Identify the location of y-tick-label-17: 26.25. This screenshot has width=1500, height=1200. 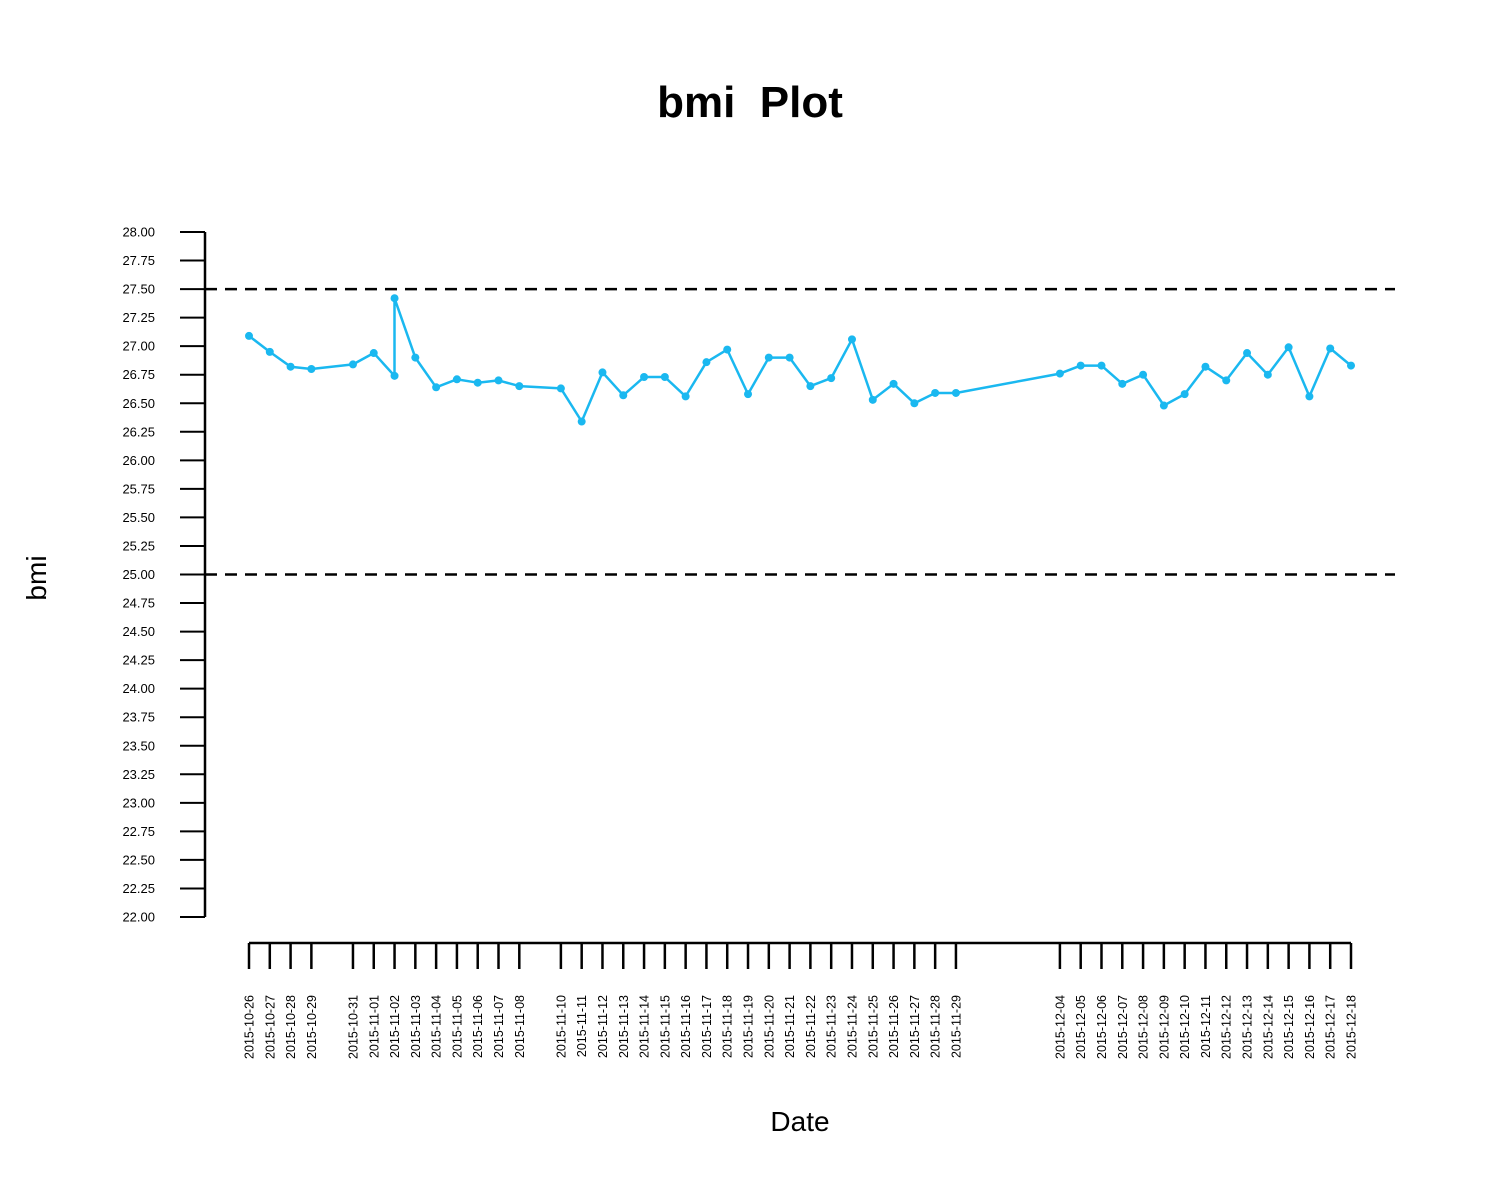
(138, 431).